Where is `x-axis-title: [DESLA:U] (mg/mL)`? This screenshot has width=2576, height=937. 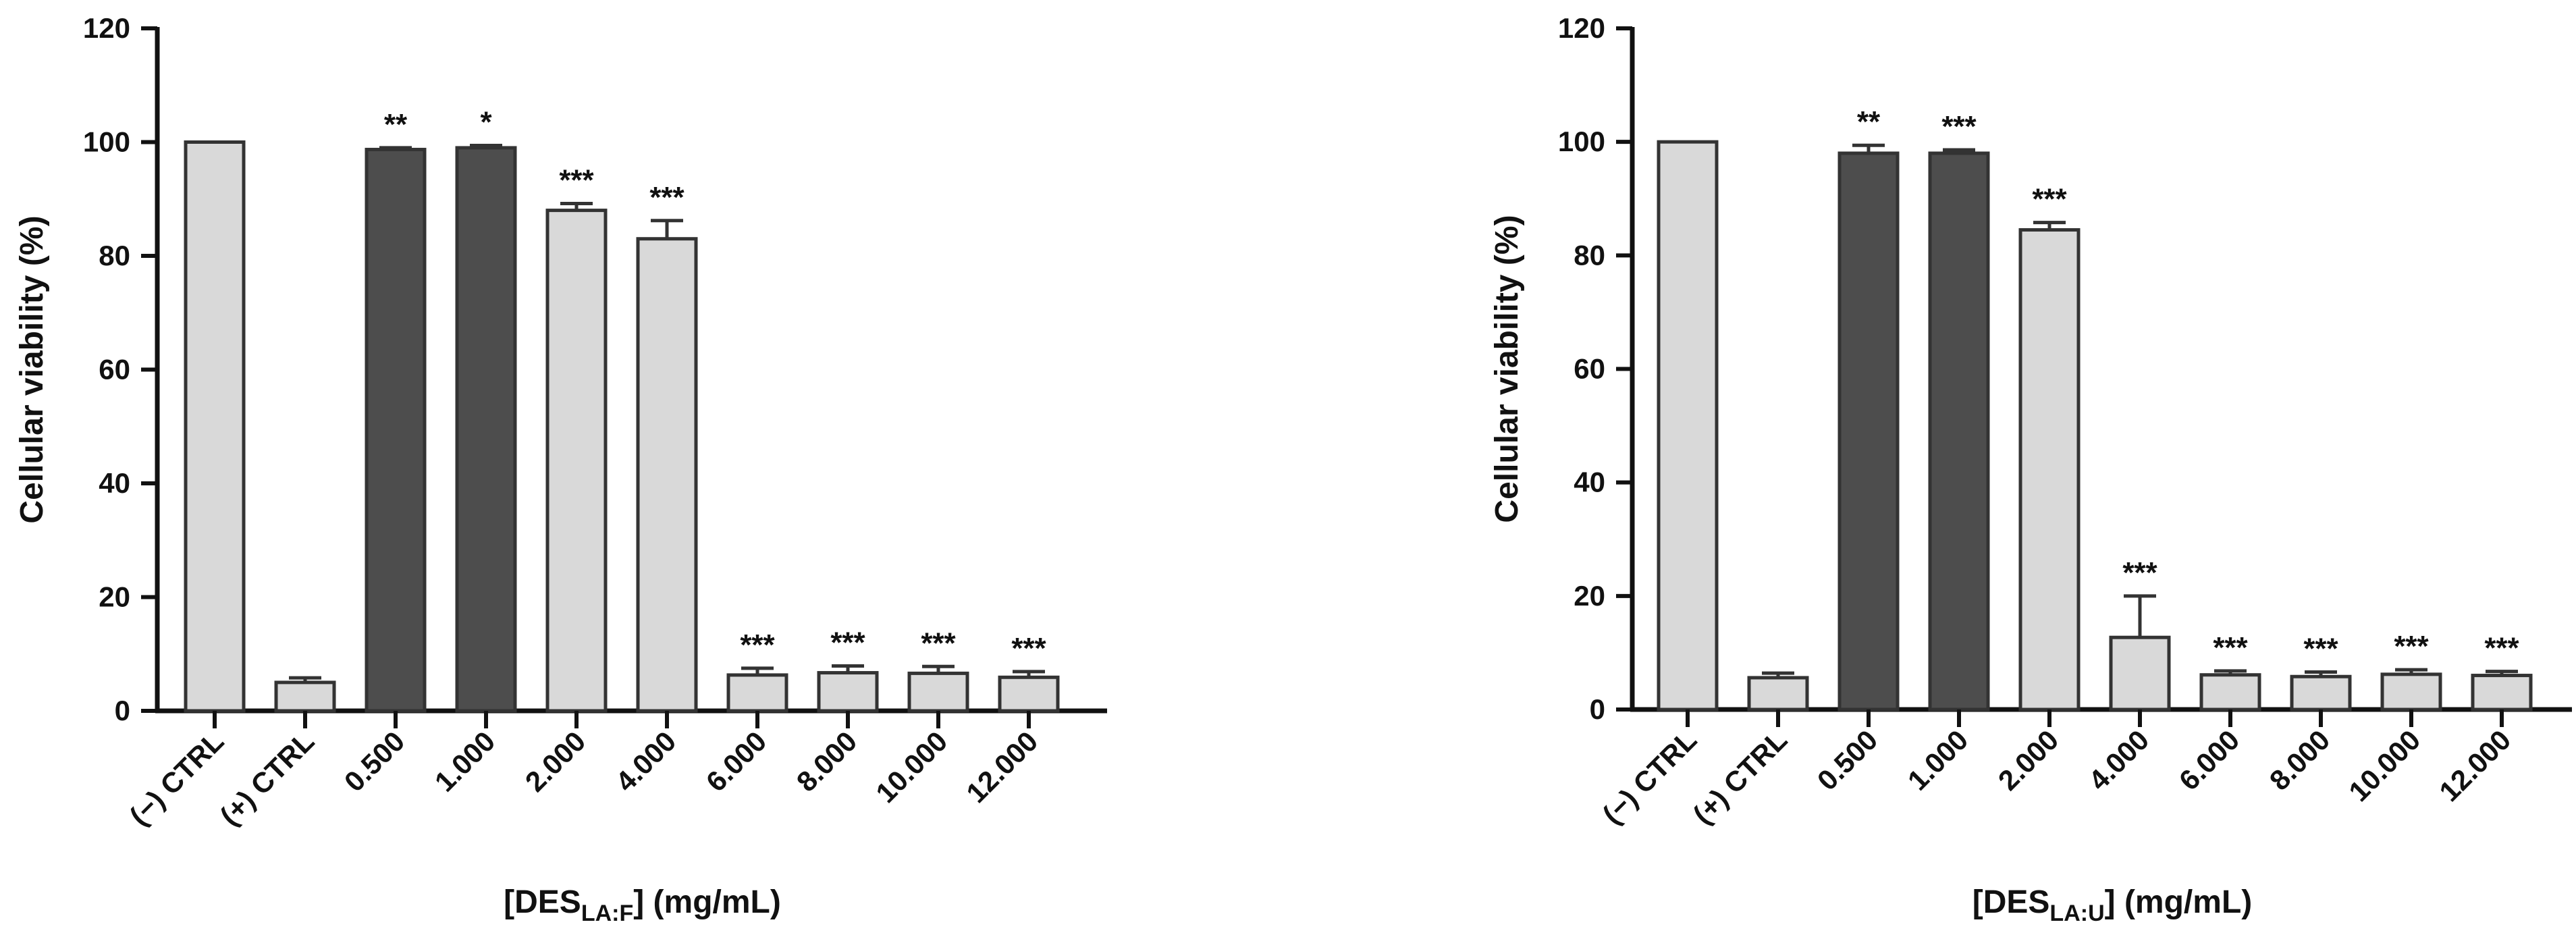 x-axis-title: [DESLA:U] (mg/mL) is located at coordinates (2113, 905).